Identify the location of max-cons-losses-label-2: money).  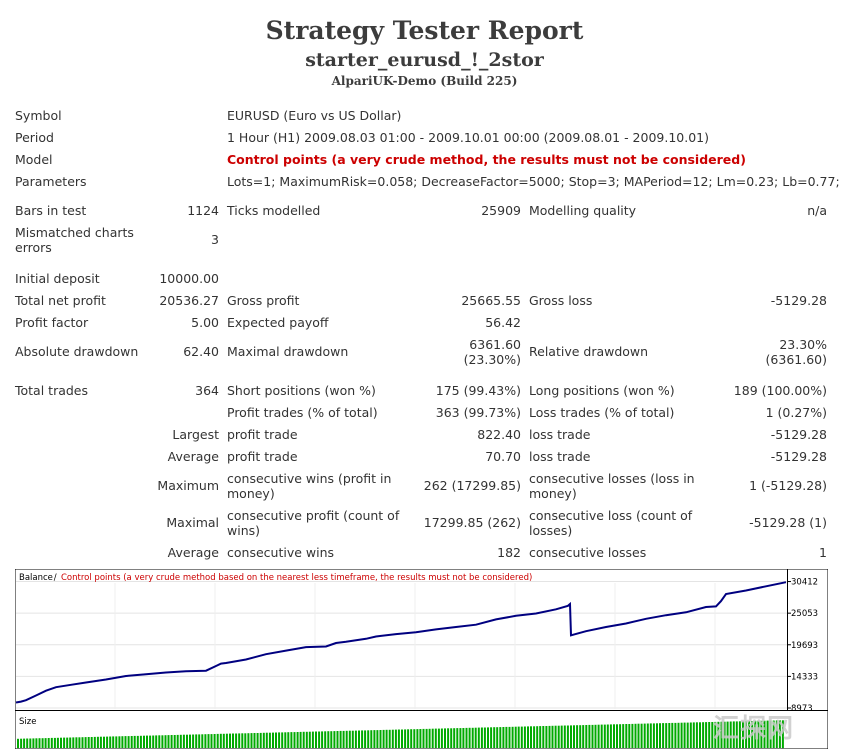
(553, 493).